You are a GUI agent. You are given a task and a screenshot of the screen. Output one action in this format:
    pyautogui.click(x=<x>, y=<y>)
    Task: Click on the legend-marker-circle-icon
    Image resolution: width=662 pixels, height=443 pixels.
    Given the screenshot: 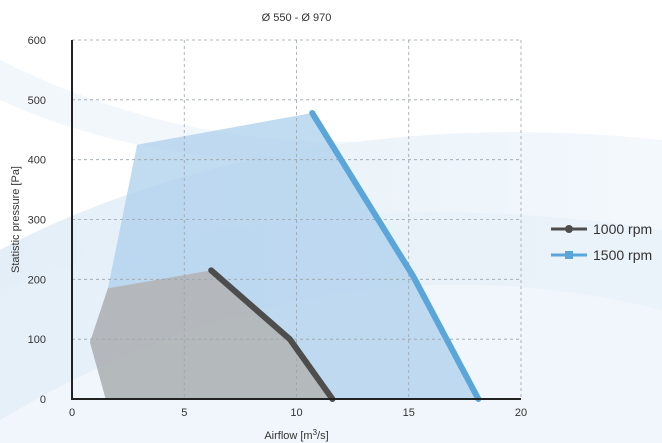 What is the action you would take?
    pyautogui.click(x=569, y=229)
    